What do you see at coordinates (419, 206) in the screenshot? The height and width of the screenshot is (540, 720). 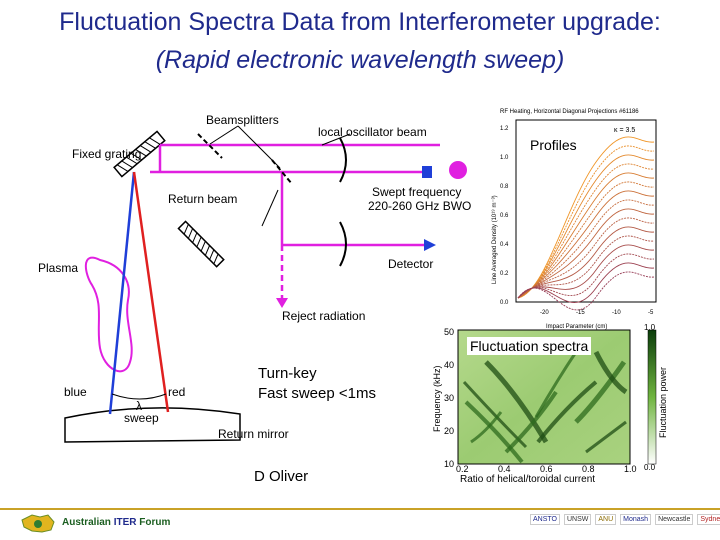 I see `frequency-range-label: 220-260 GHz BWO` at bounding box center [419, 206].